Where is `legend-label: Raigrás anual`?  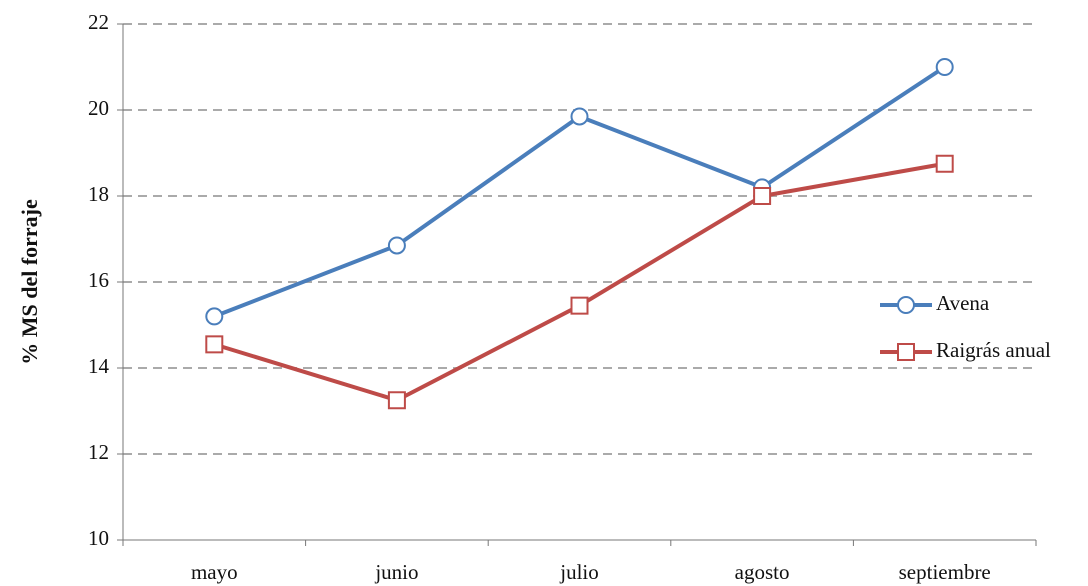
legend-label: Raigrás anual is located at coordinates (993, 350).